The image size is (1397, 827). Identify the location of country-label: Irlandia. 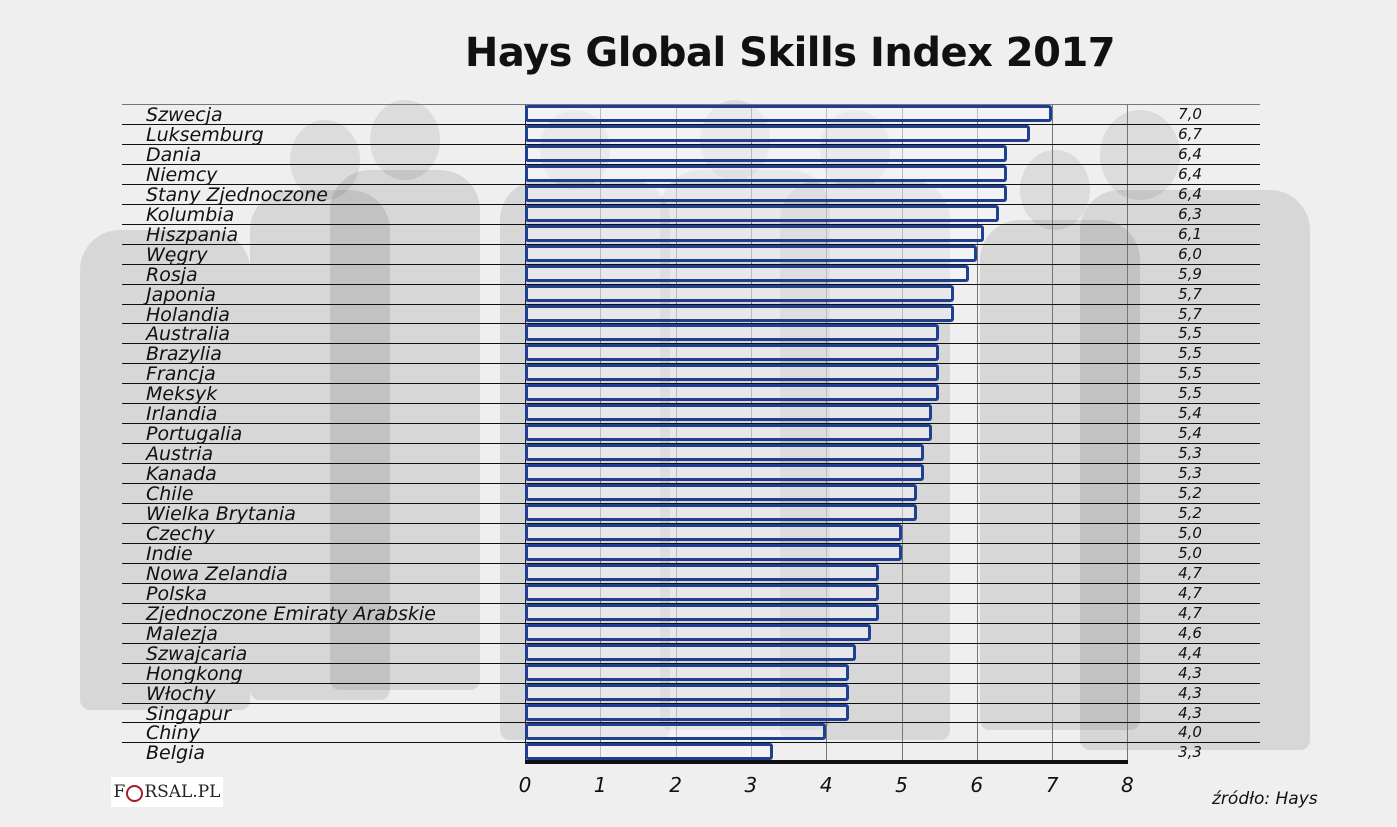
(182, 414).